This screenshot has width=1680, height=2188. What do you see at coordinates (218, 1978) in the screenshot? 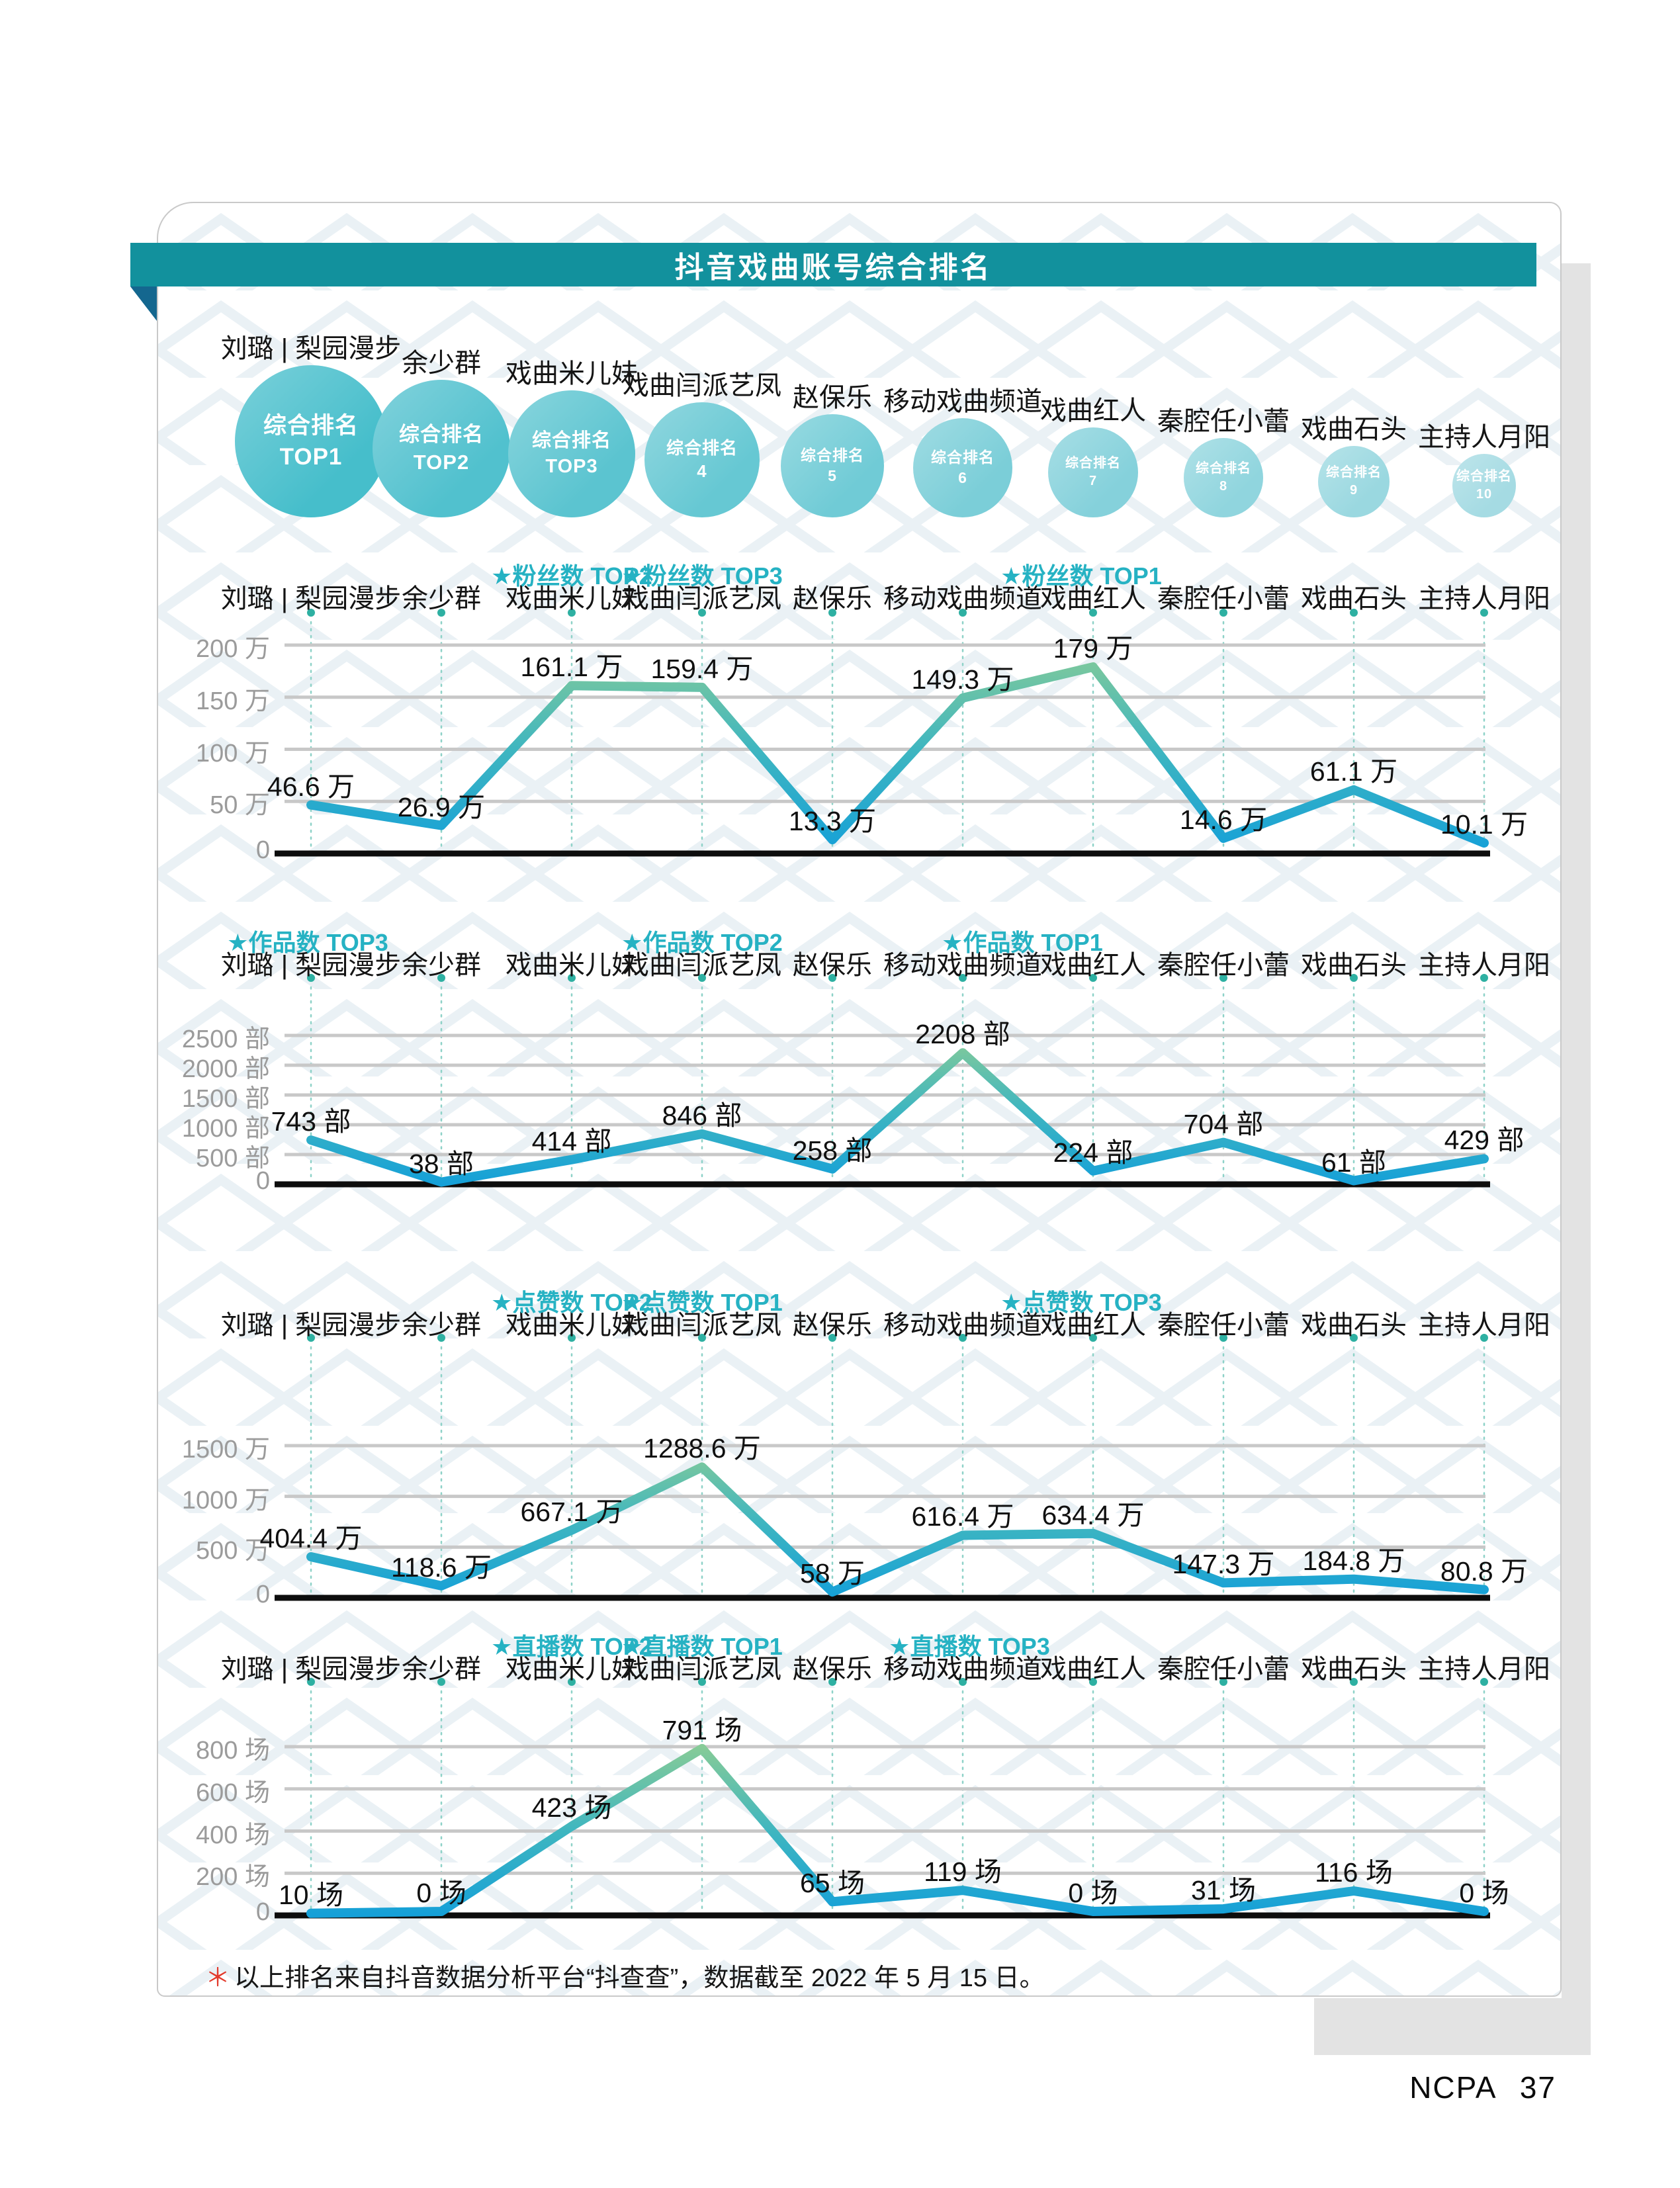
I see `footnote-asterisk: ＊` at bounding box center [218, 1978].